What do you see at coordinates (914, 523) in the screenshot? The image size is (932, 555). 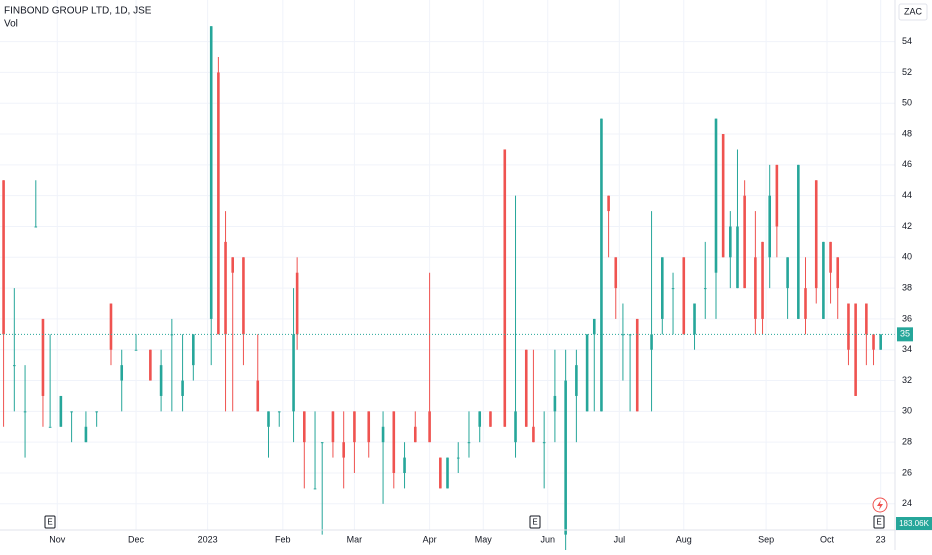 I see `volume-label: 183.06K` at bounding box center [914, 523].